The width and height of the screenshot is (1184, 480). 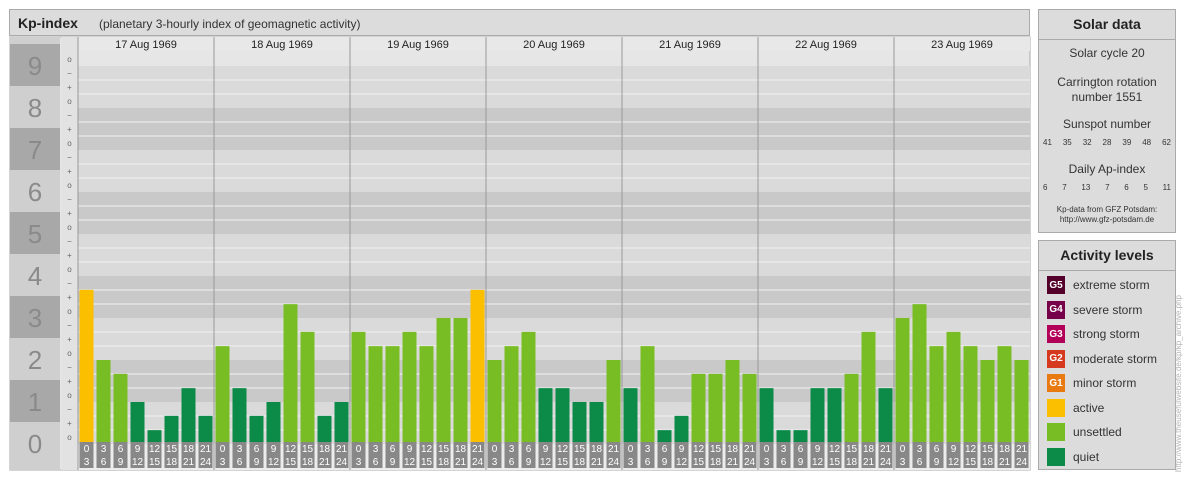 What do you see at coordinates (1067, 142) in the screenshot?
I see `sunspot-value: 35` at bounding box center [1067, 142].